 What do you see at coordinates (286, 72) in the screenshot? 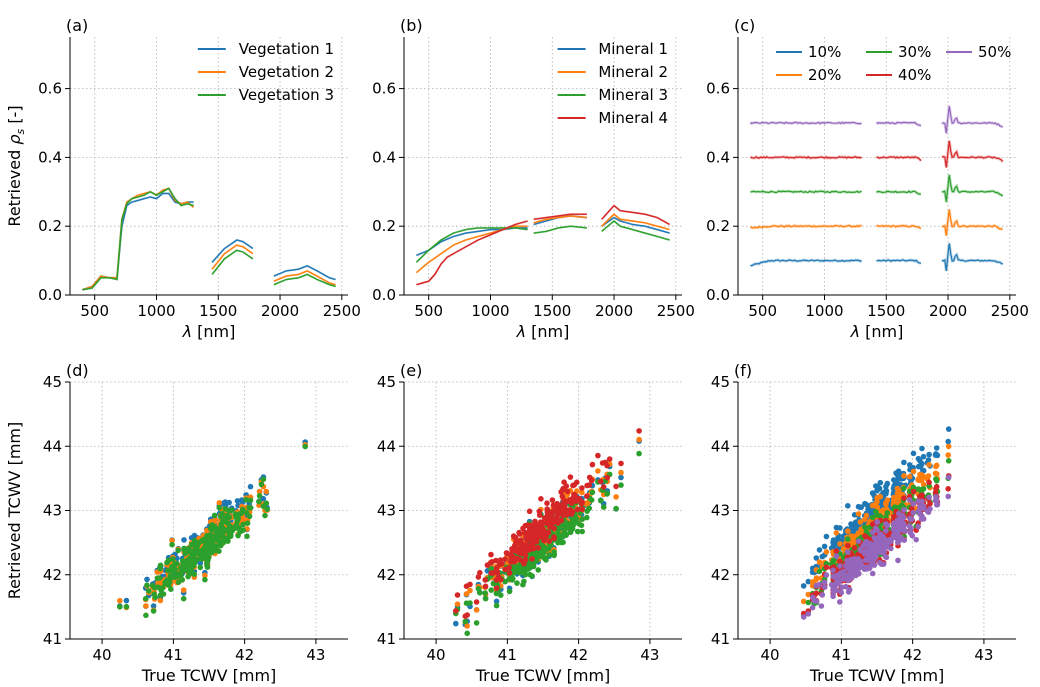
I see `legend-label: Vegetation 2` at bounding box center [286, 72].